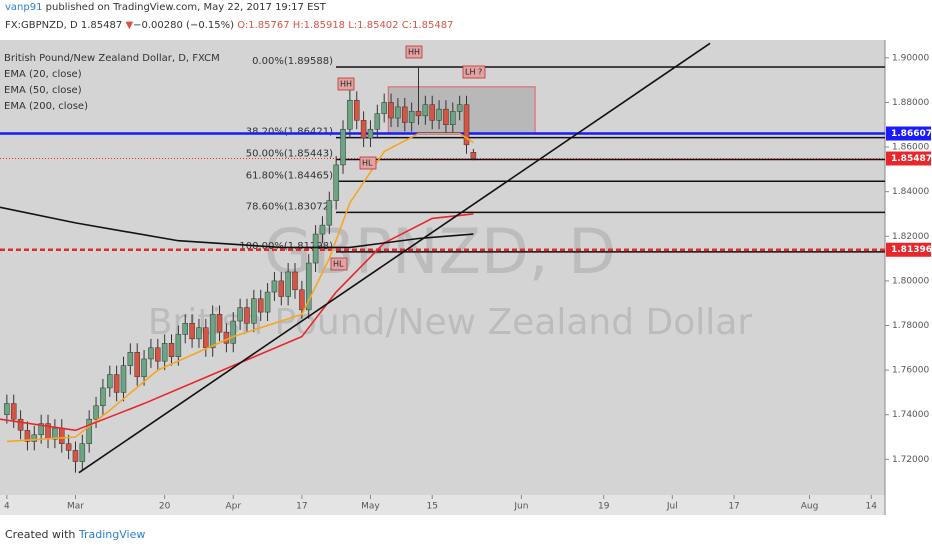 This screenshot has height=550, width=932. I want to click on fib-label: 61.80%(1.84465), so click(289, 175).